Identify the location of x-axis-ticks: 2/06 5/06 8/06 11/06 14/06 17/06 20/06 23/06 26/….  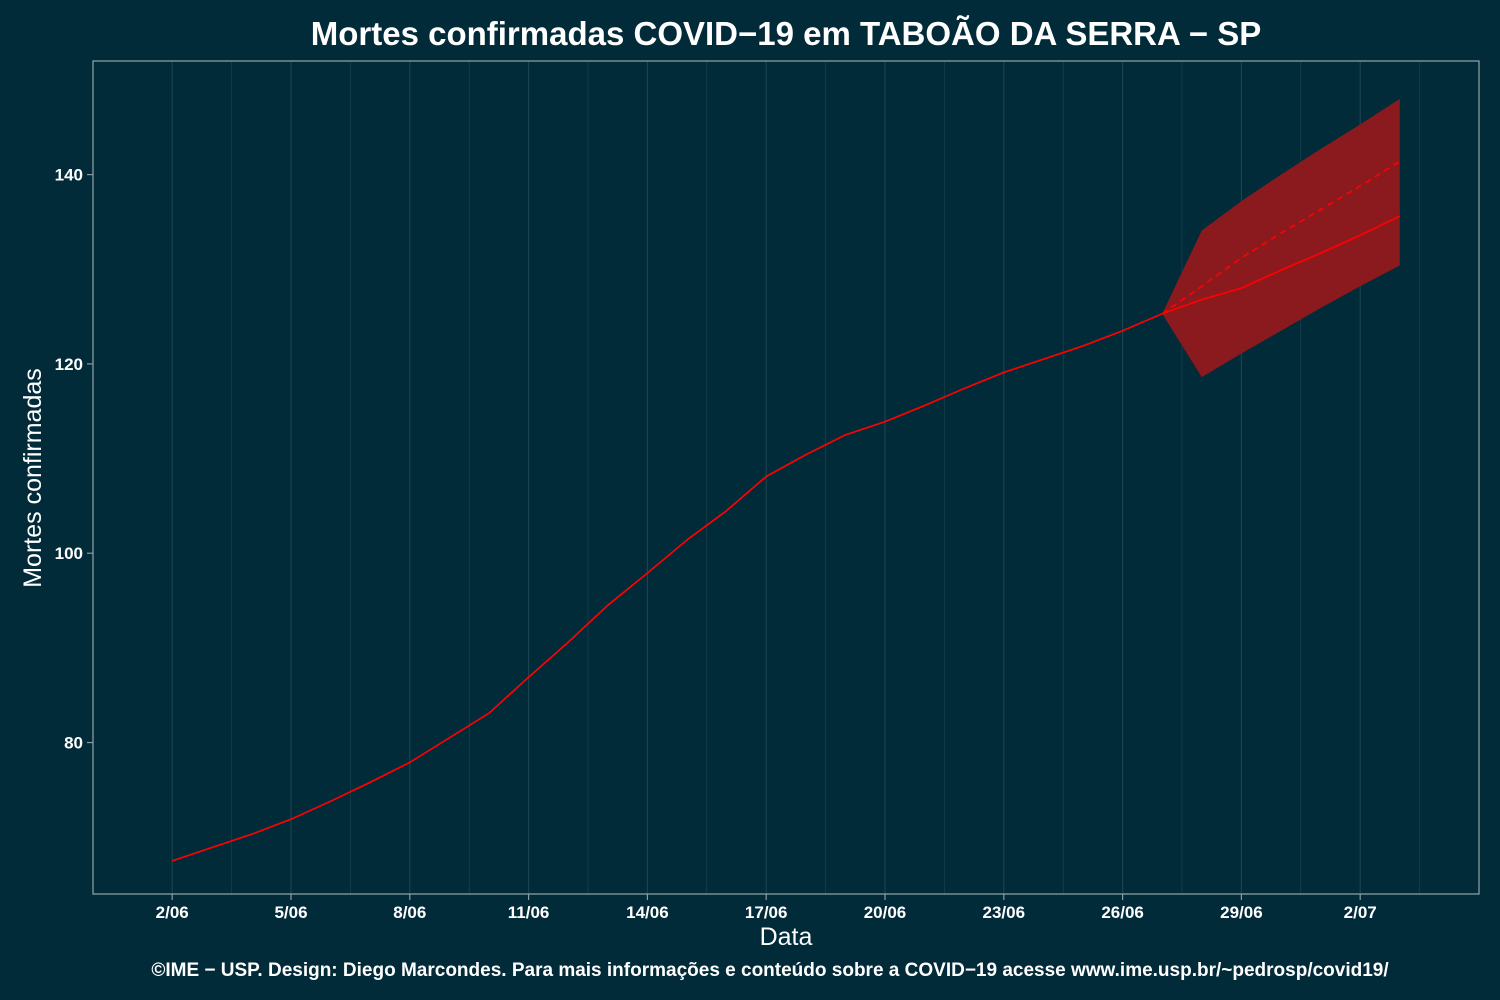
(766, 908).